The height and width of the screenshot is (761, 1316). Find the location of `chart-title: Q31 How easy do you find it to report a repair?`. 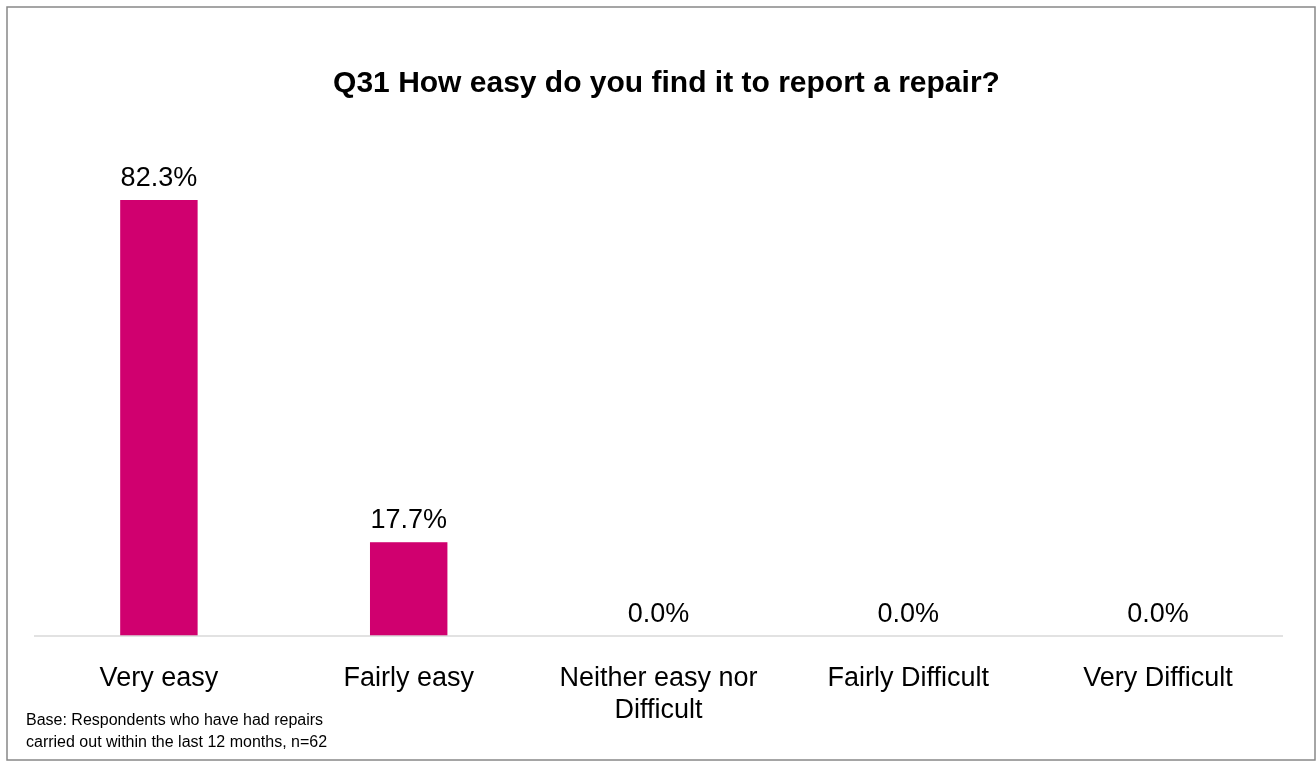

chart-title: Q31 How easy do you find it to report a repair? is located at coordinates (666, 81).